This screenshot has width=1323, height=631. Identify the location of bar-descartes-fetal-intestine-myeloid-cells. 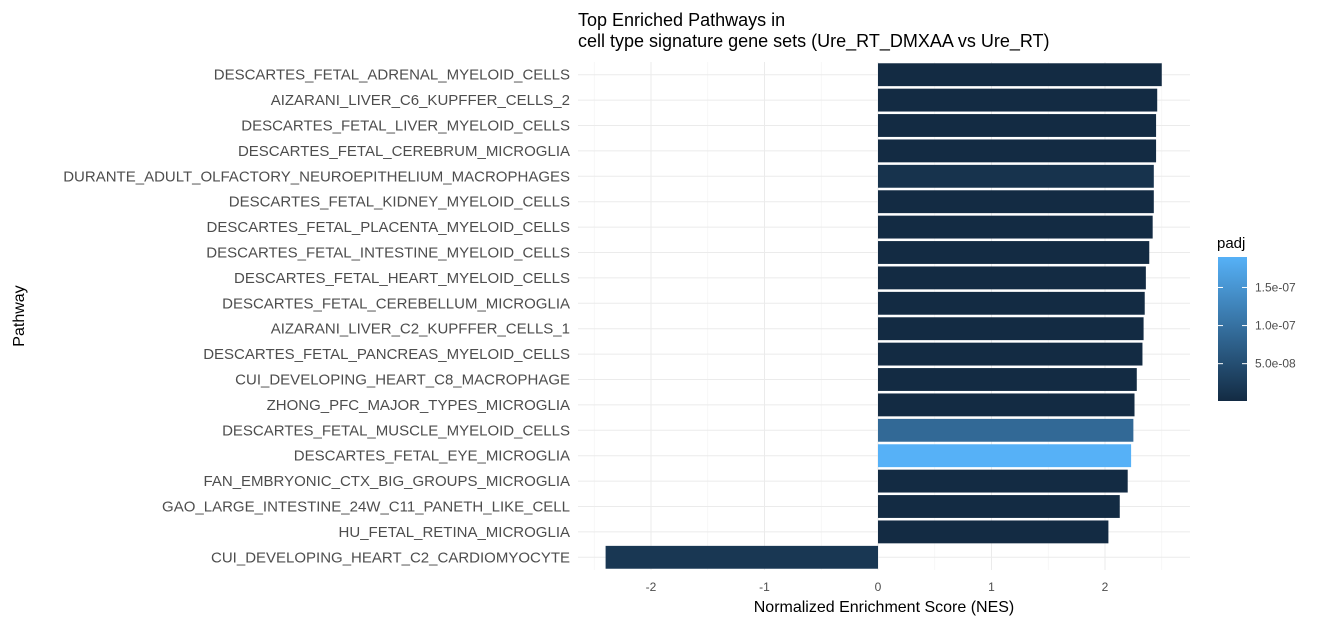
(1014, 252).